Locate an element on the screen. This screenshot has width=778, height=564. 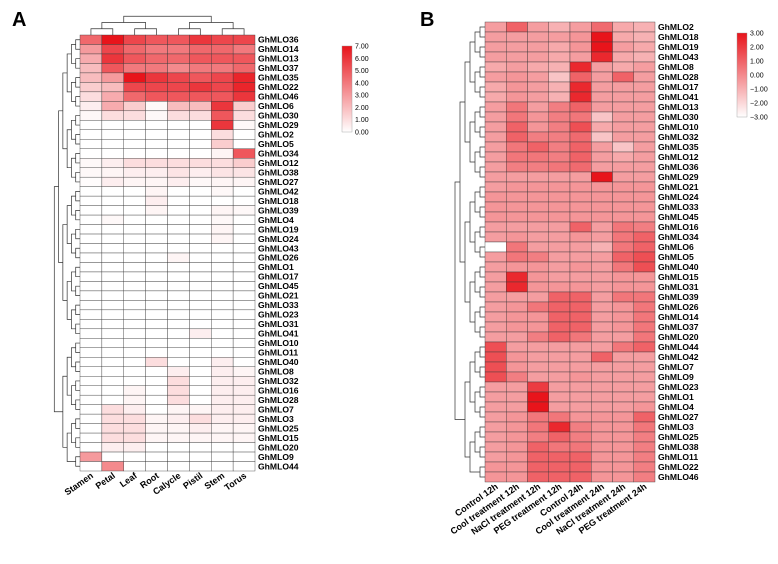
row-label: GhMLO19 is located at coordinates (278, 229).